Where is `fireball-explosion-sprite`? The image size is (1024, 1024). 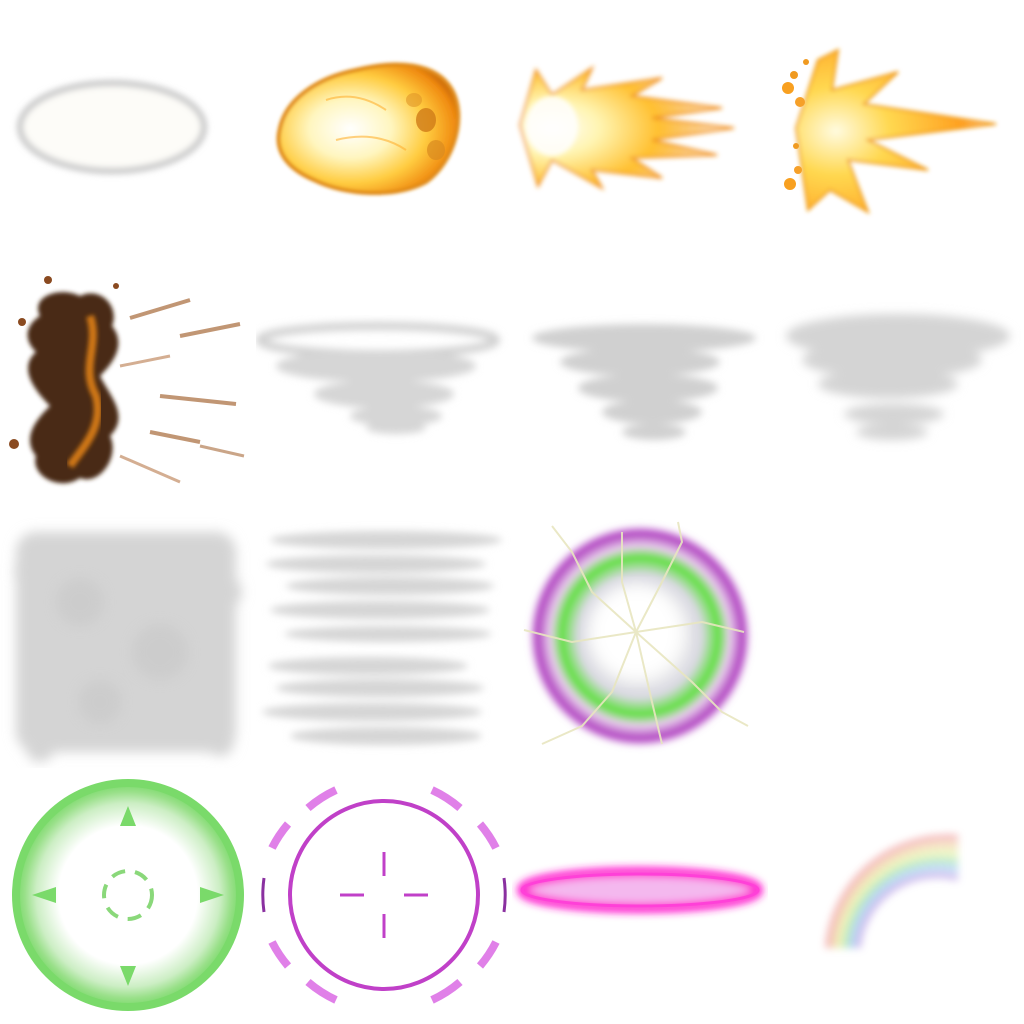
fireball-explosion-sprite is located at coordinates (384, 128).